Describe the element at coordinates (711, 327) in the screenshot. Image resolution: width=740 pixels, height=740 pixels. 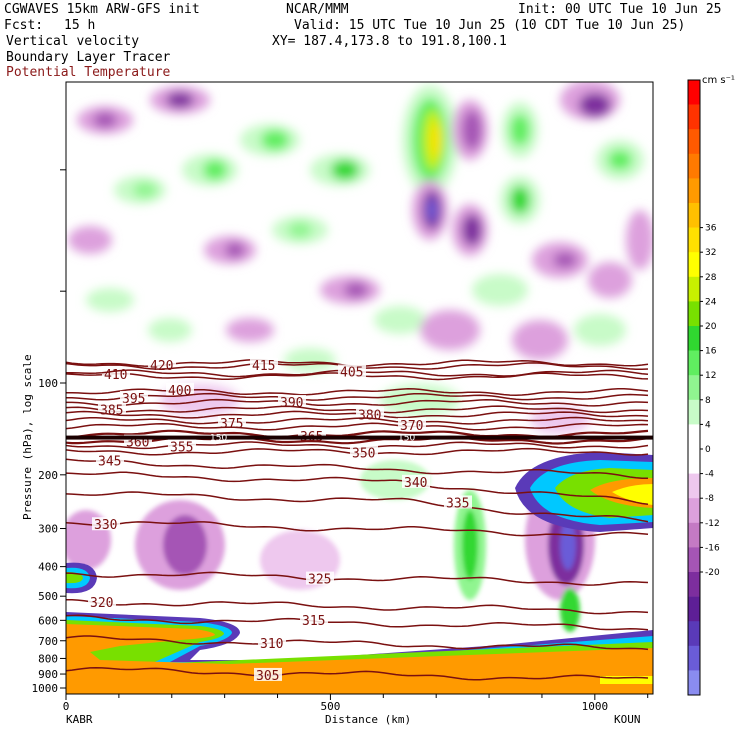
I see `colorbar-label: 20` at that location.